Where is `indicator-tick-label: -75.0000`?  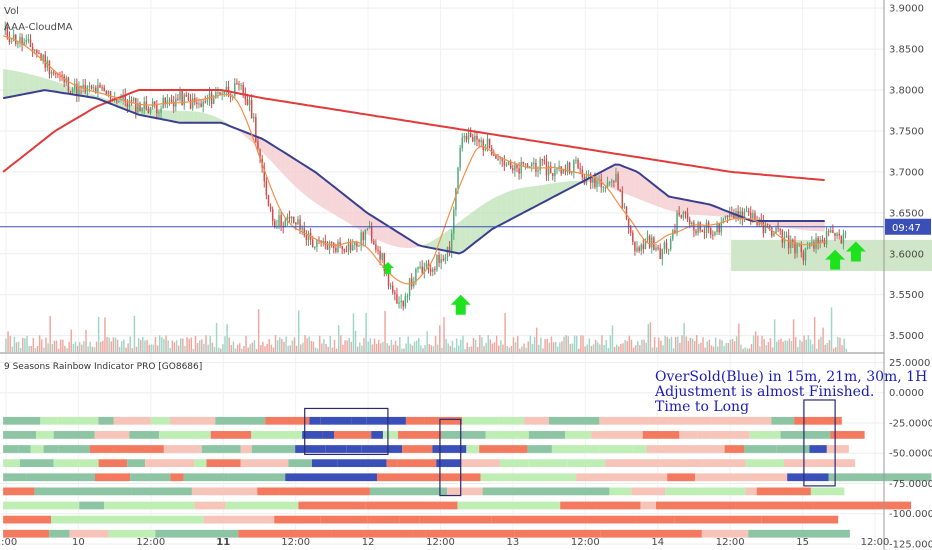 indicator-tick-label: -75.0000 is located at coordinates (910, 484).